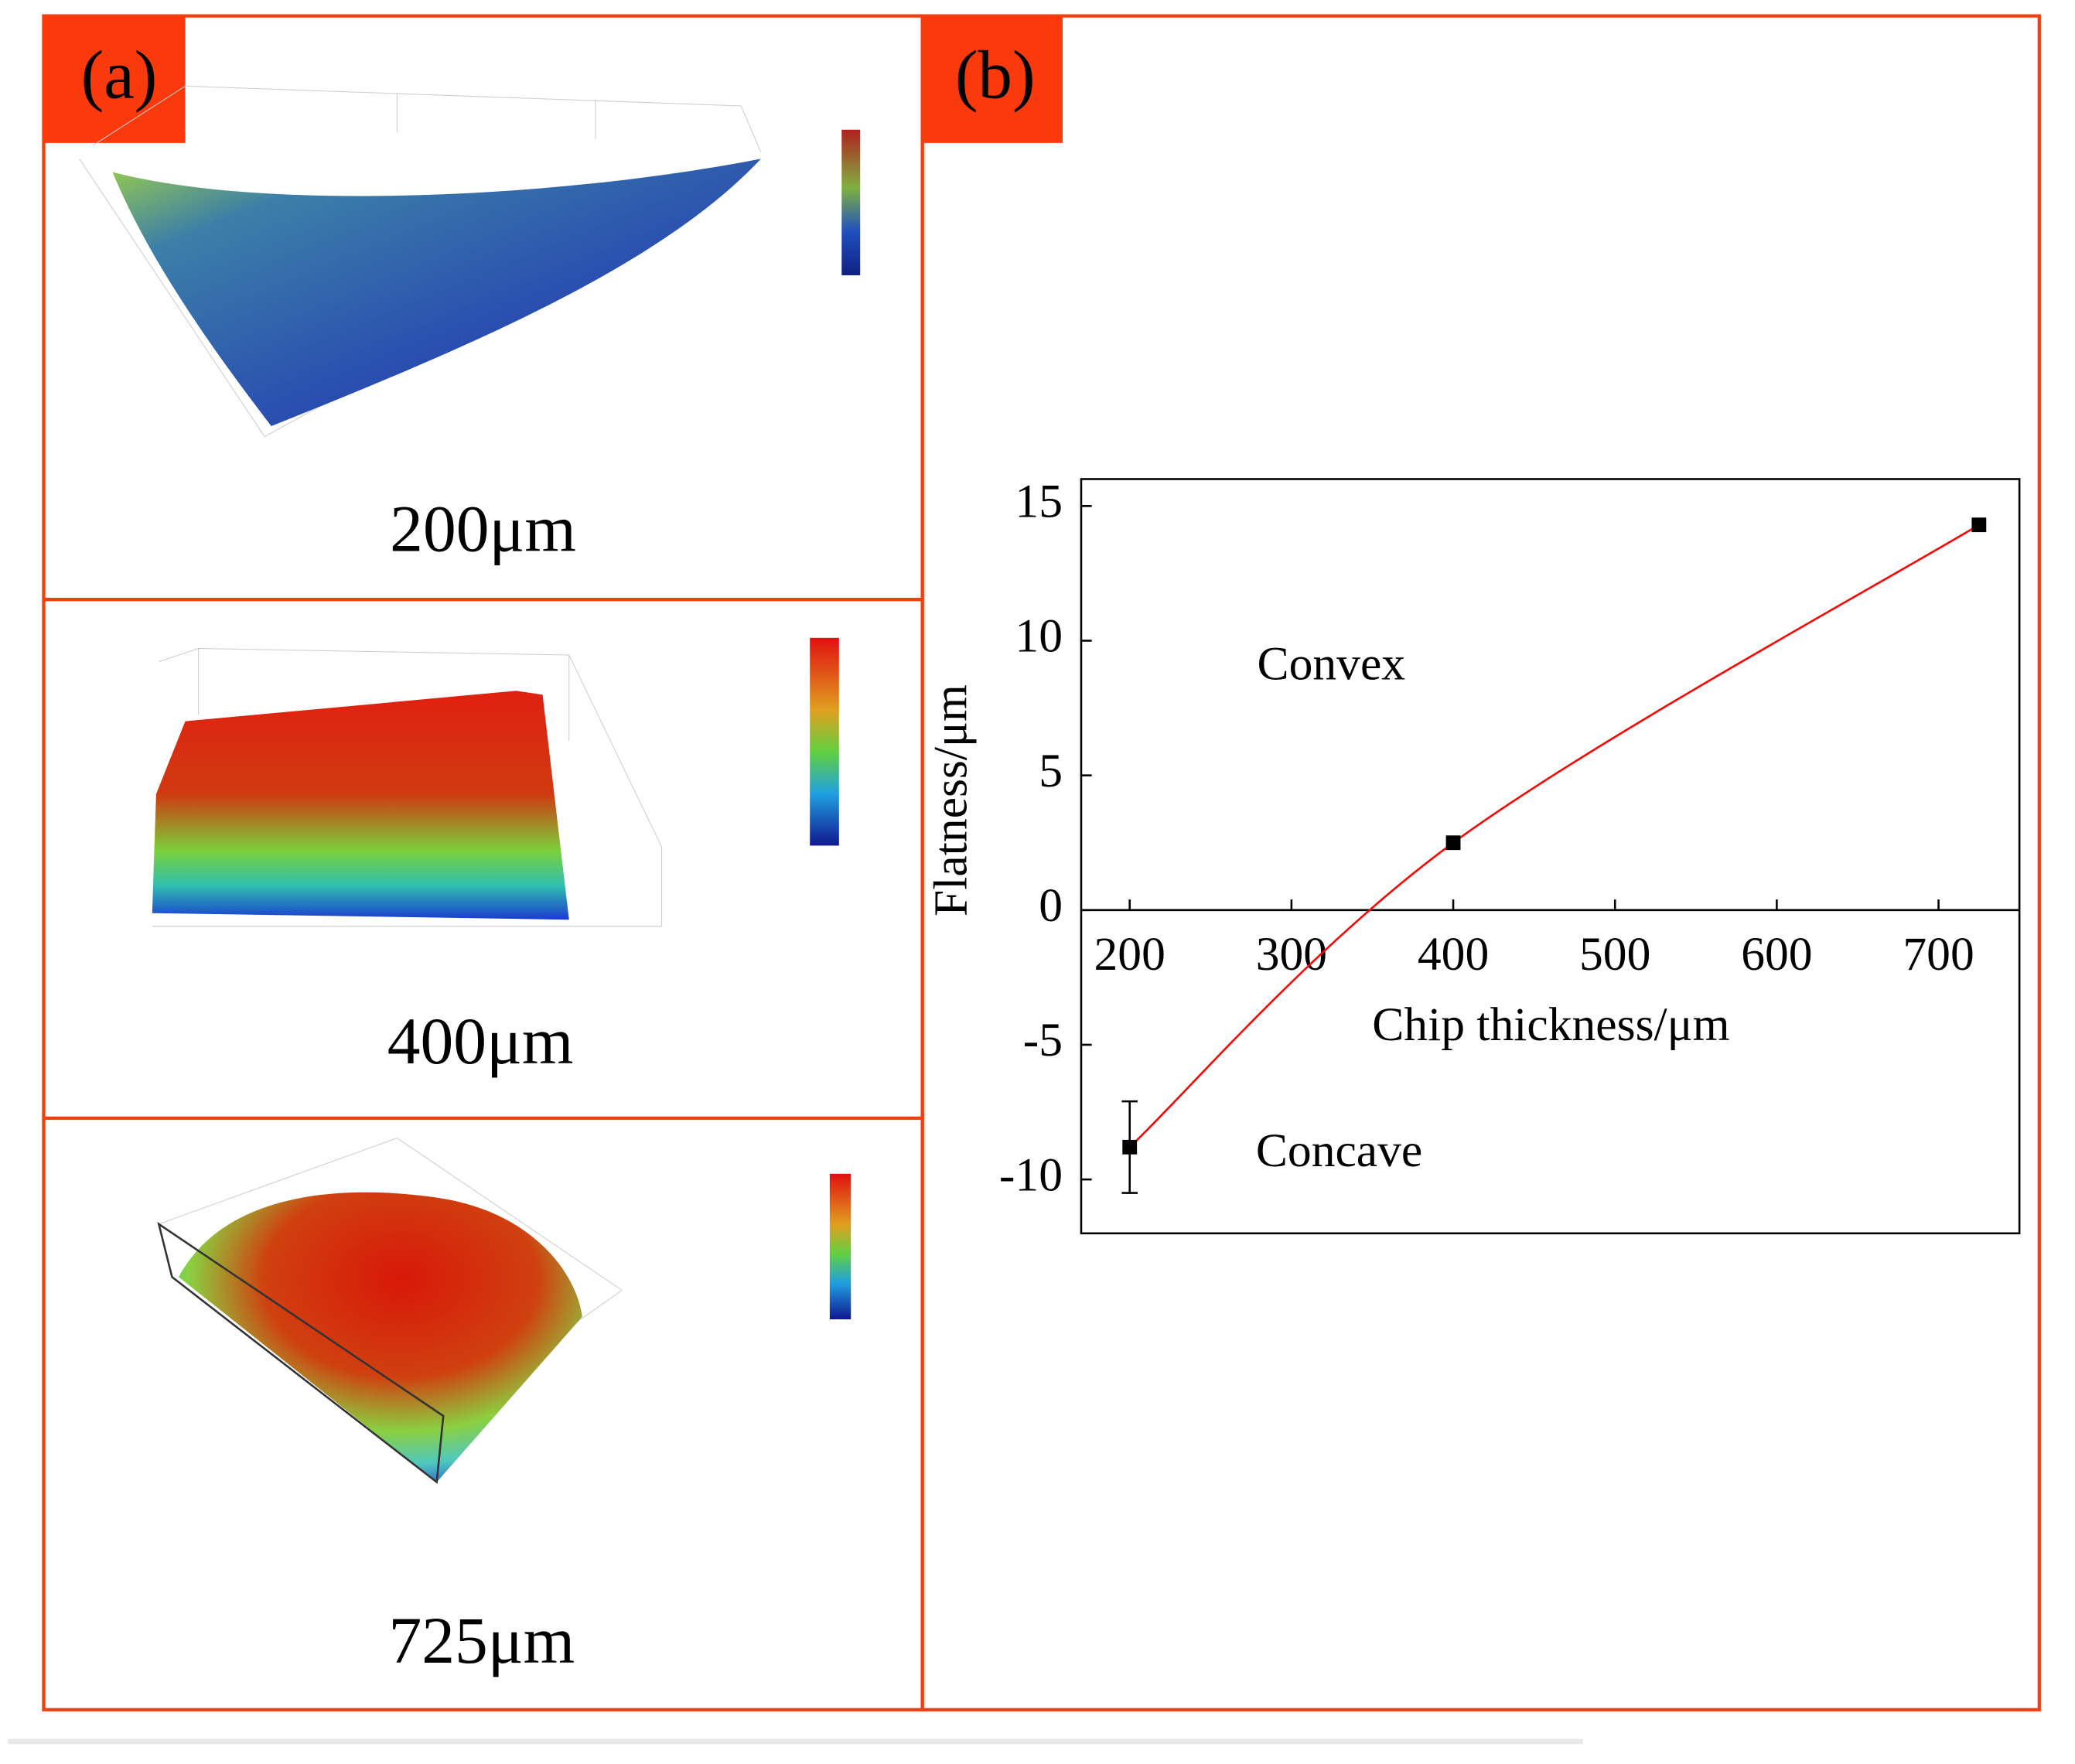 The height and width of the screenshot is (1764, 2075). I want to click on x-tick-label: 300, so click(1291, 955).